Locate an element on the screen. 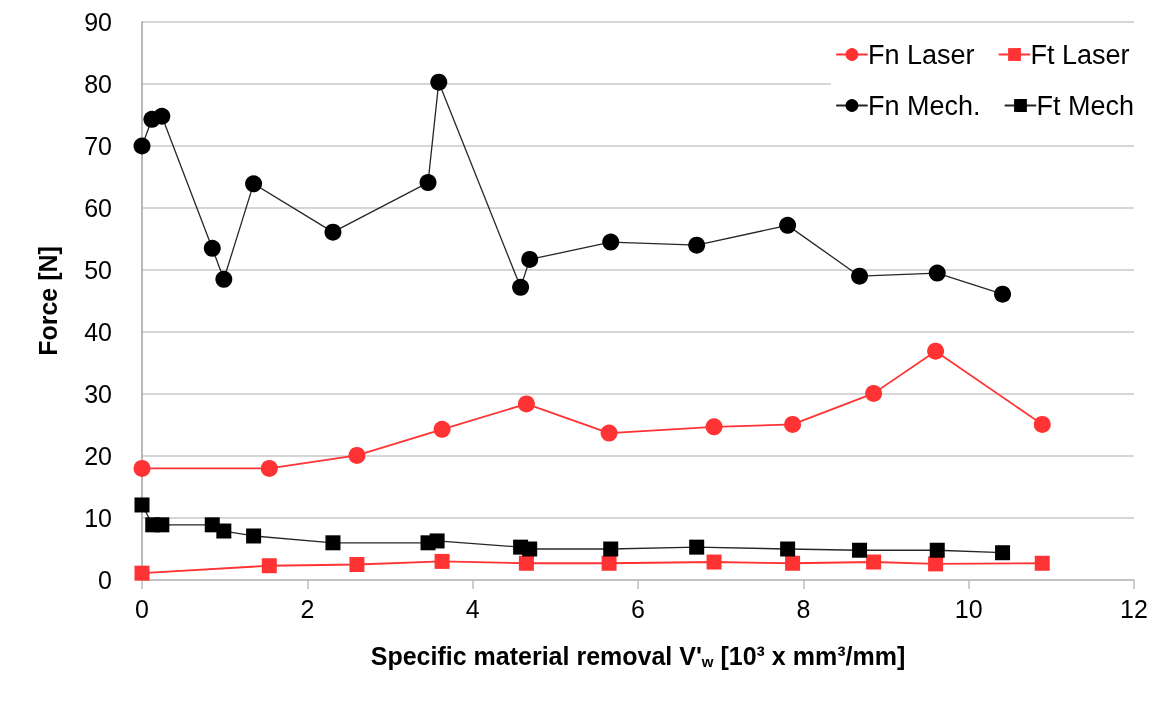 The image size is (1157, 708). x-tick-label: 8 is located at coordinates (803, 608).